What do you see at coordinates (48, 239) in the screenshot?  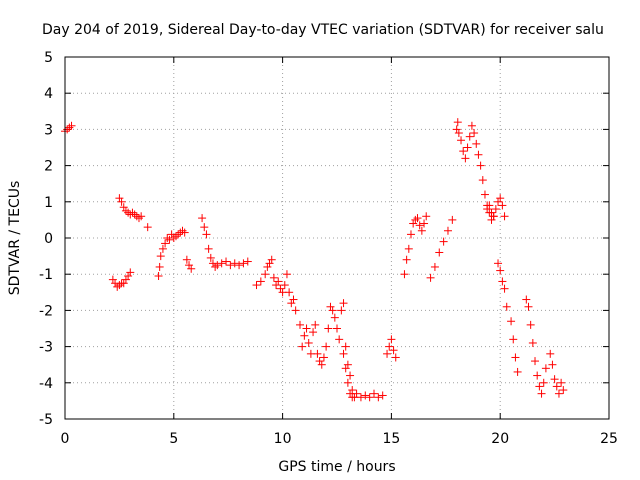 I see `y-tick-label: 0` at bounding box center [48, 239].